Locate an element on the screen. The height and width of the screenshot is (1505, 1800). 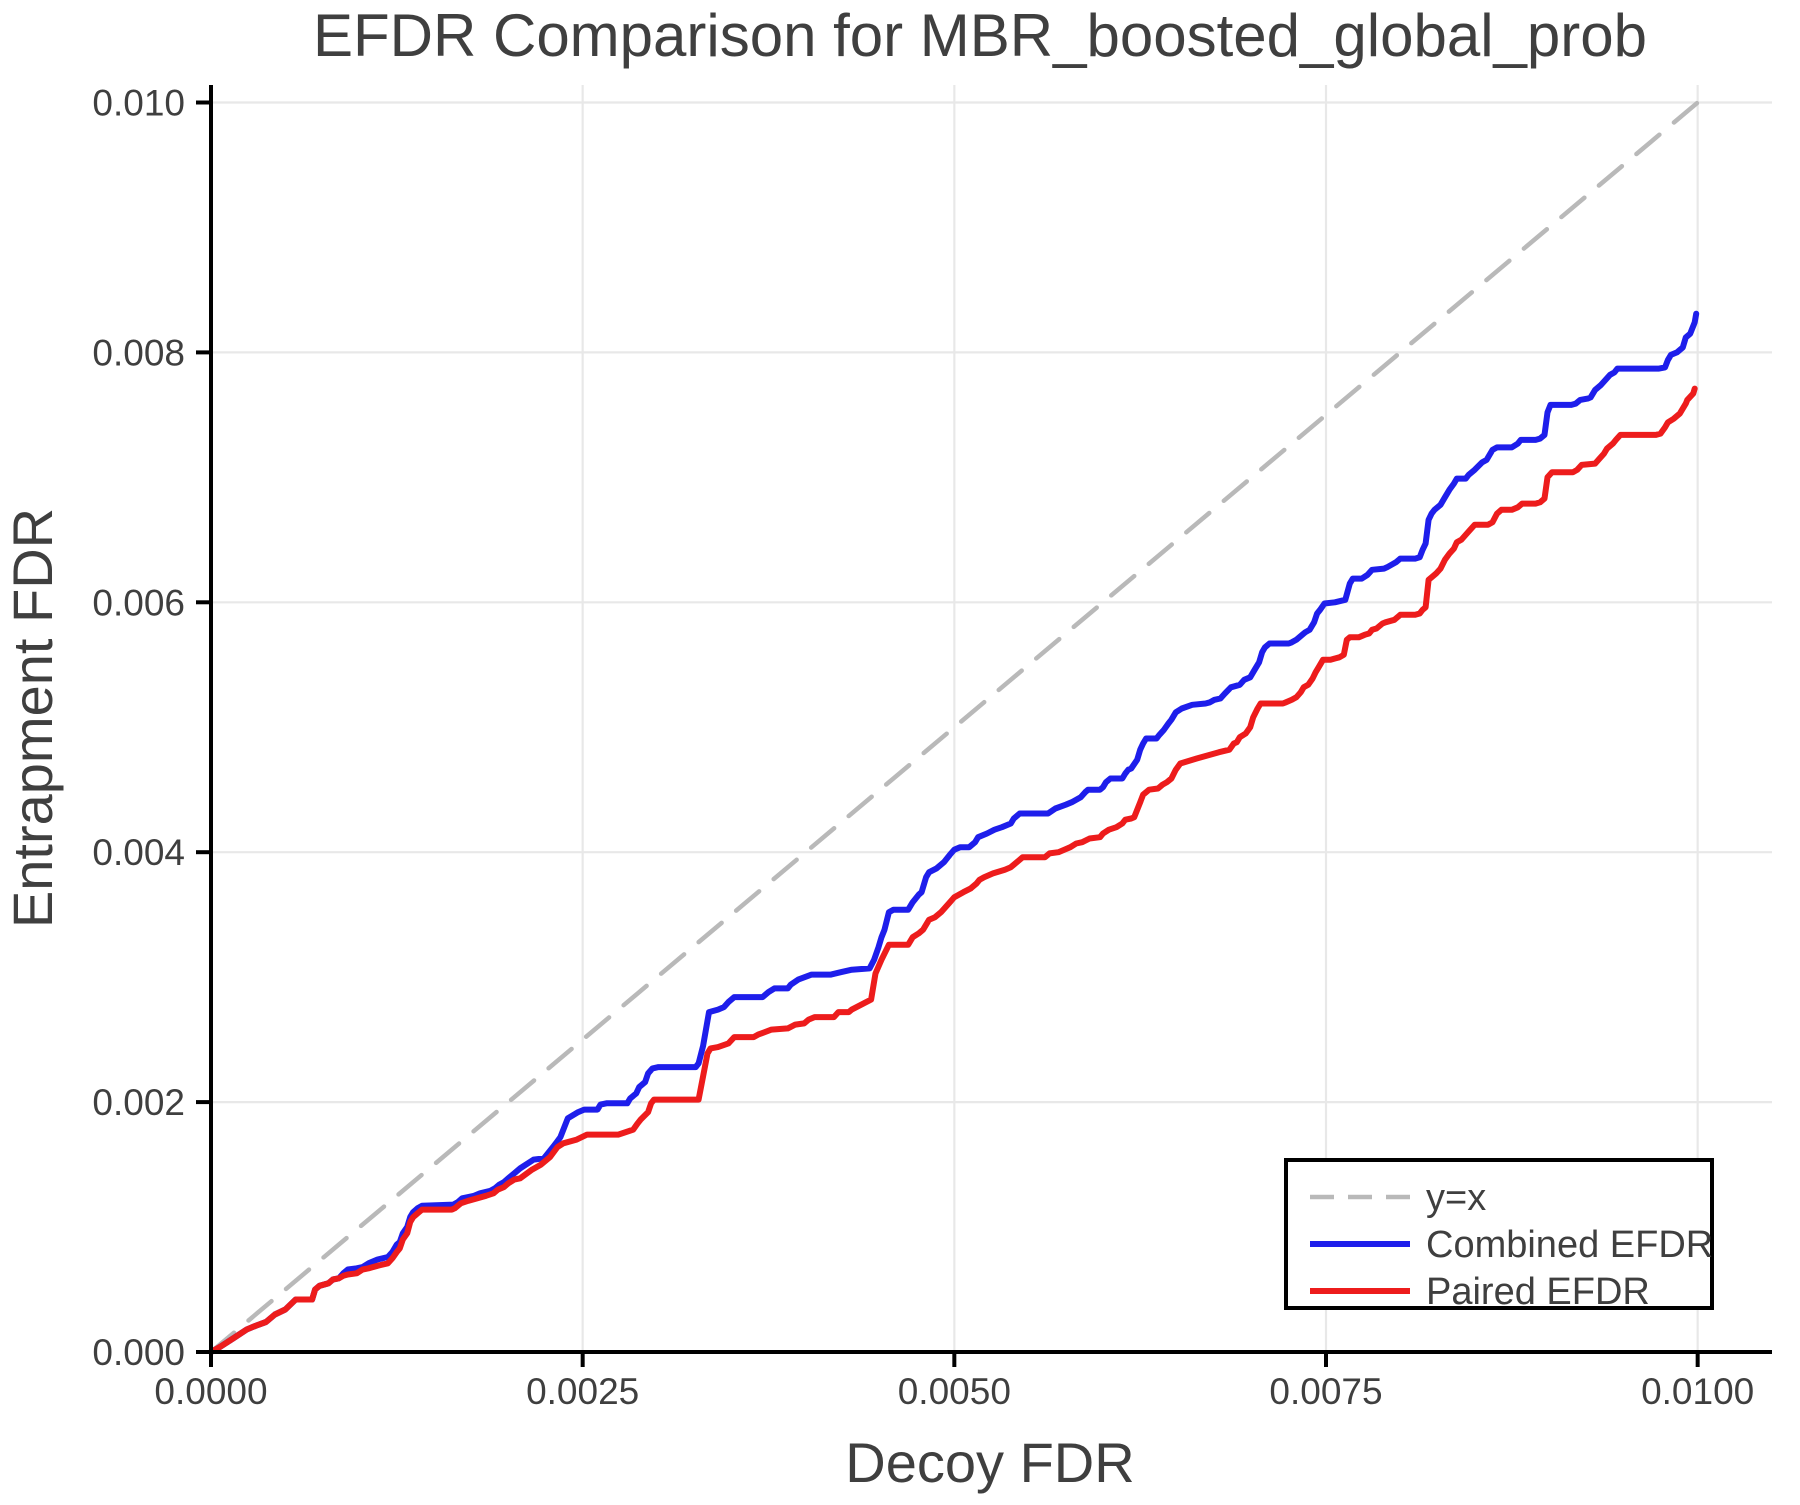
x-tick-label: 0.0100 is located at coordinates (1697, 1391).